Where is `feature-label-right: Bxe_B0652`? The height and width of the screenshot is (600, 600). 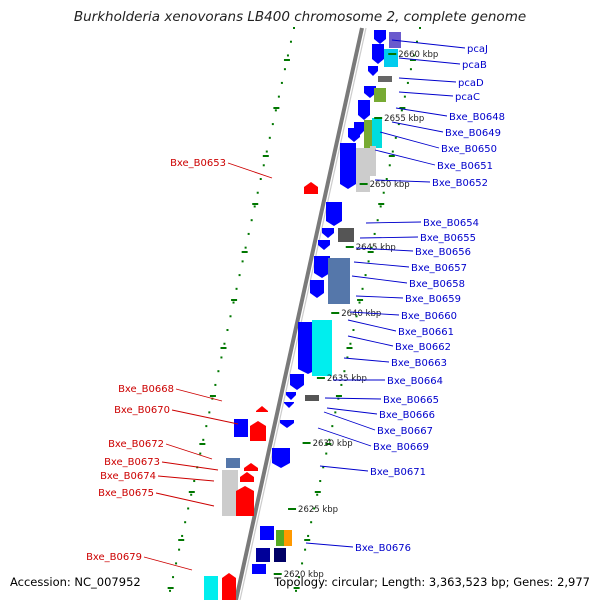 feature-label-right: Bxe_B0652 is located at coordinates (460, 183).